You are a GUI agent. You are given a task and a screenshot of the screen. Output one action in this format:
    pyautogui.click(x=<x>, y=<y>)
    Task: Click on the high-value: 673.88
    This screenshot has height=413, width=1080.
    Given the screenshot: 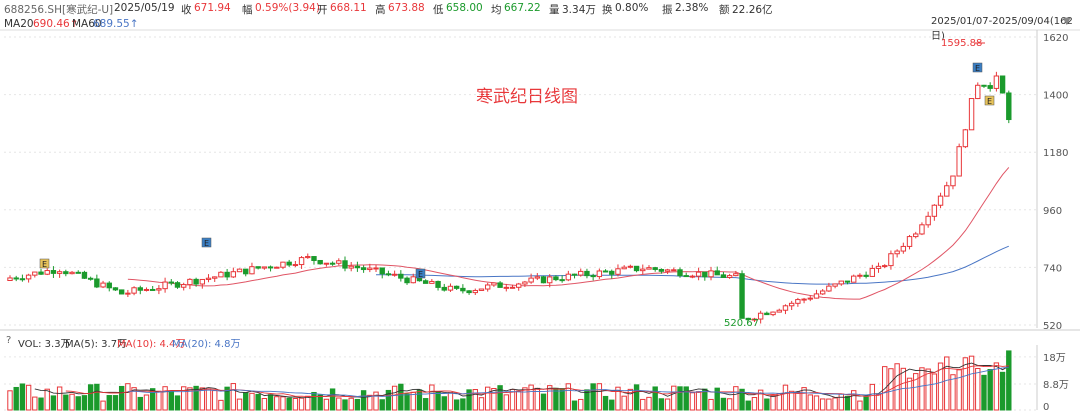 What is the action you would take?
    pyautogui.click(x=406, y=8)
    